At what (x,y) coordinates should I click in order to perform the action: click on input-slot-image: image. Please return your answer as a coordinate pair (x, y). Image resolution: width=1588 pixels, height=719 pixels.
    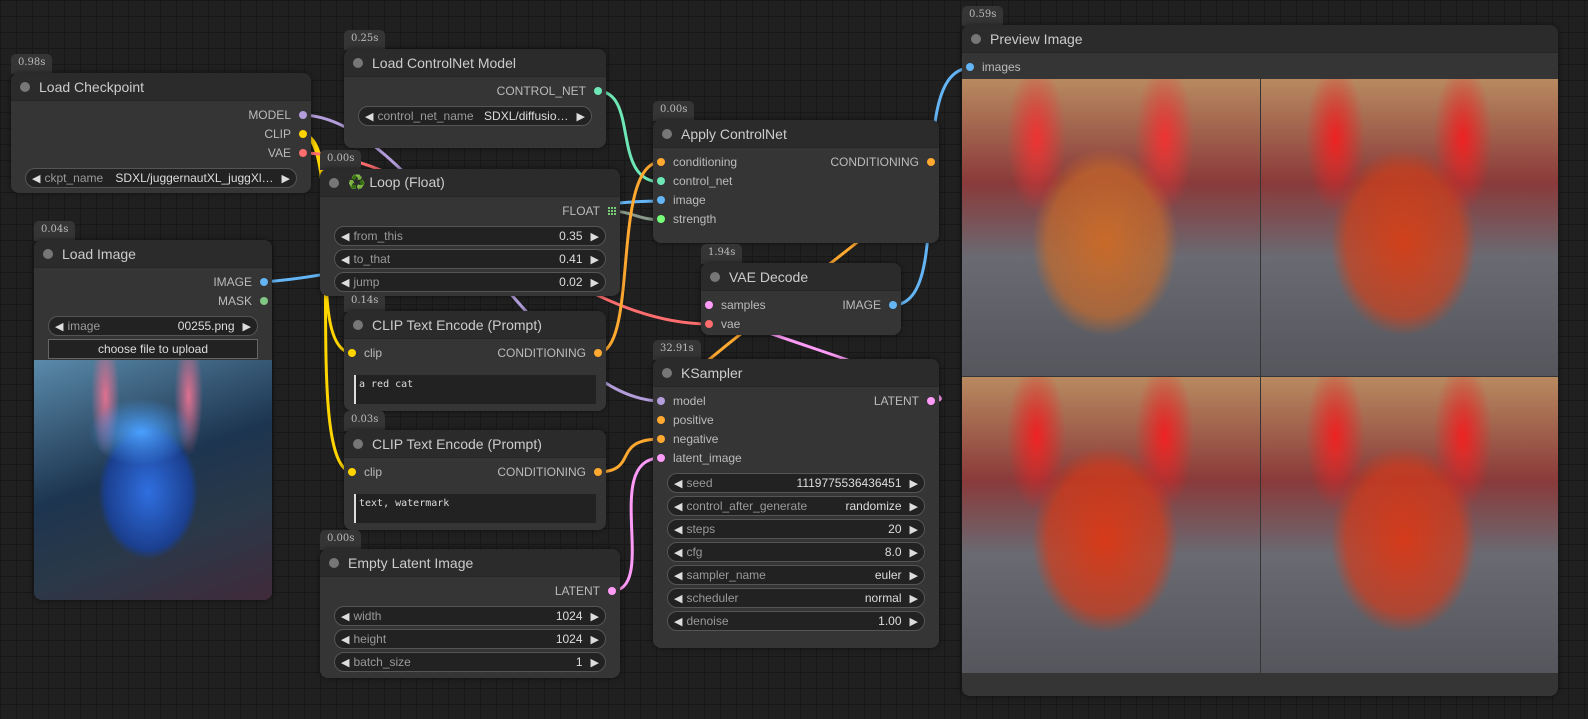
    Looking at the image, I should click on (681, 200).